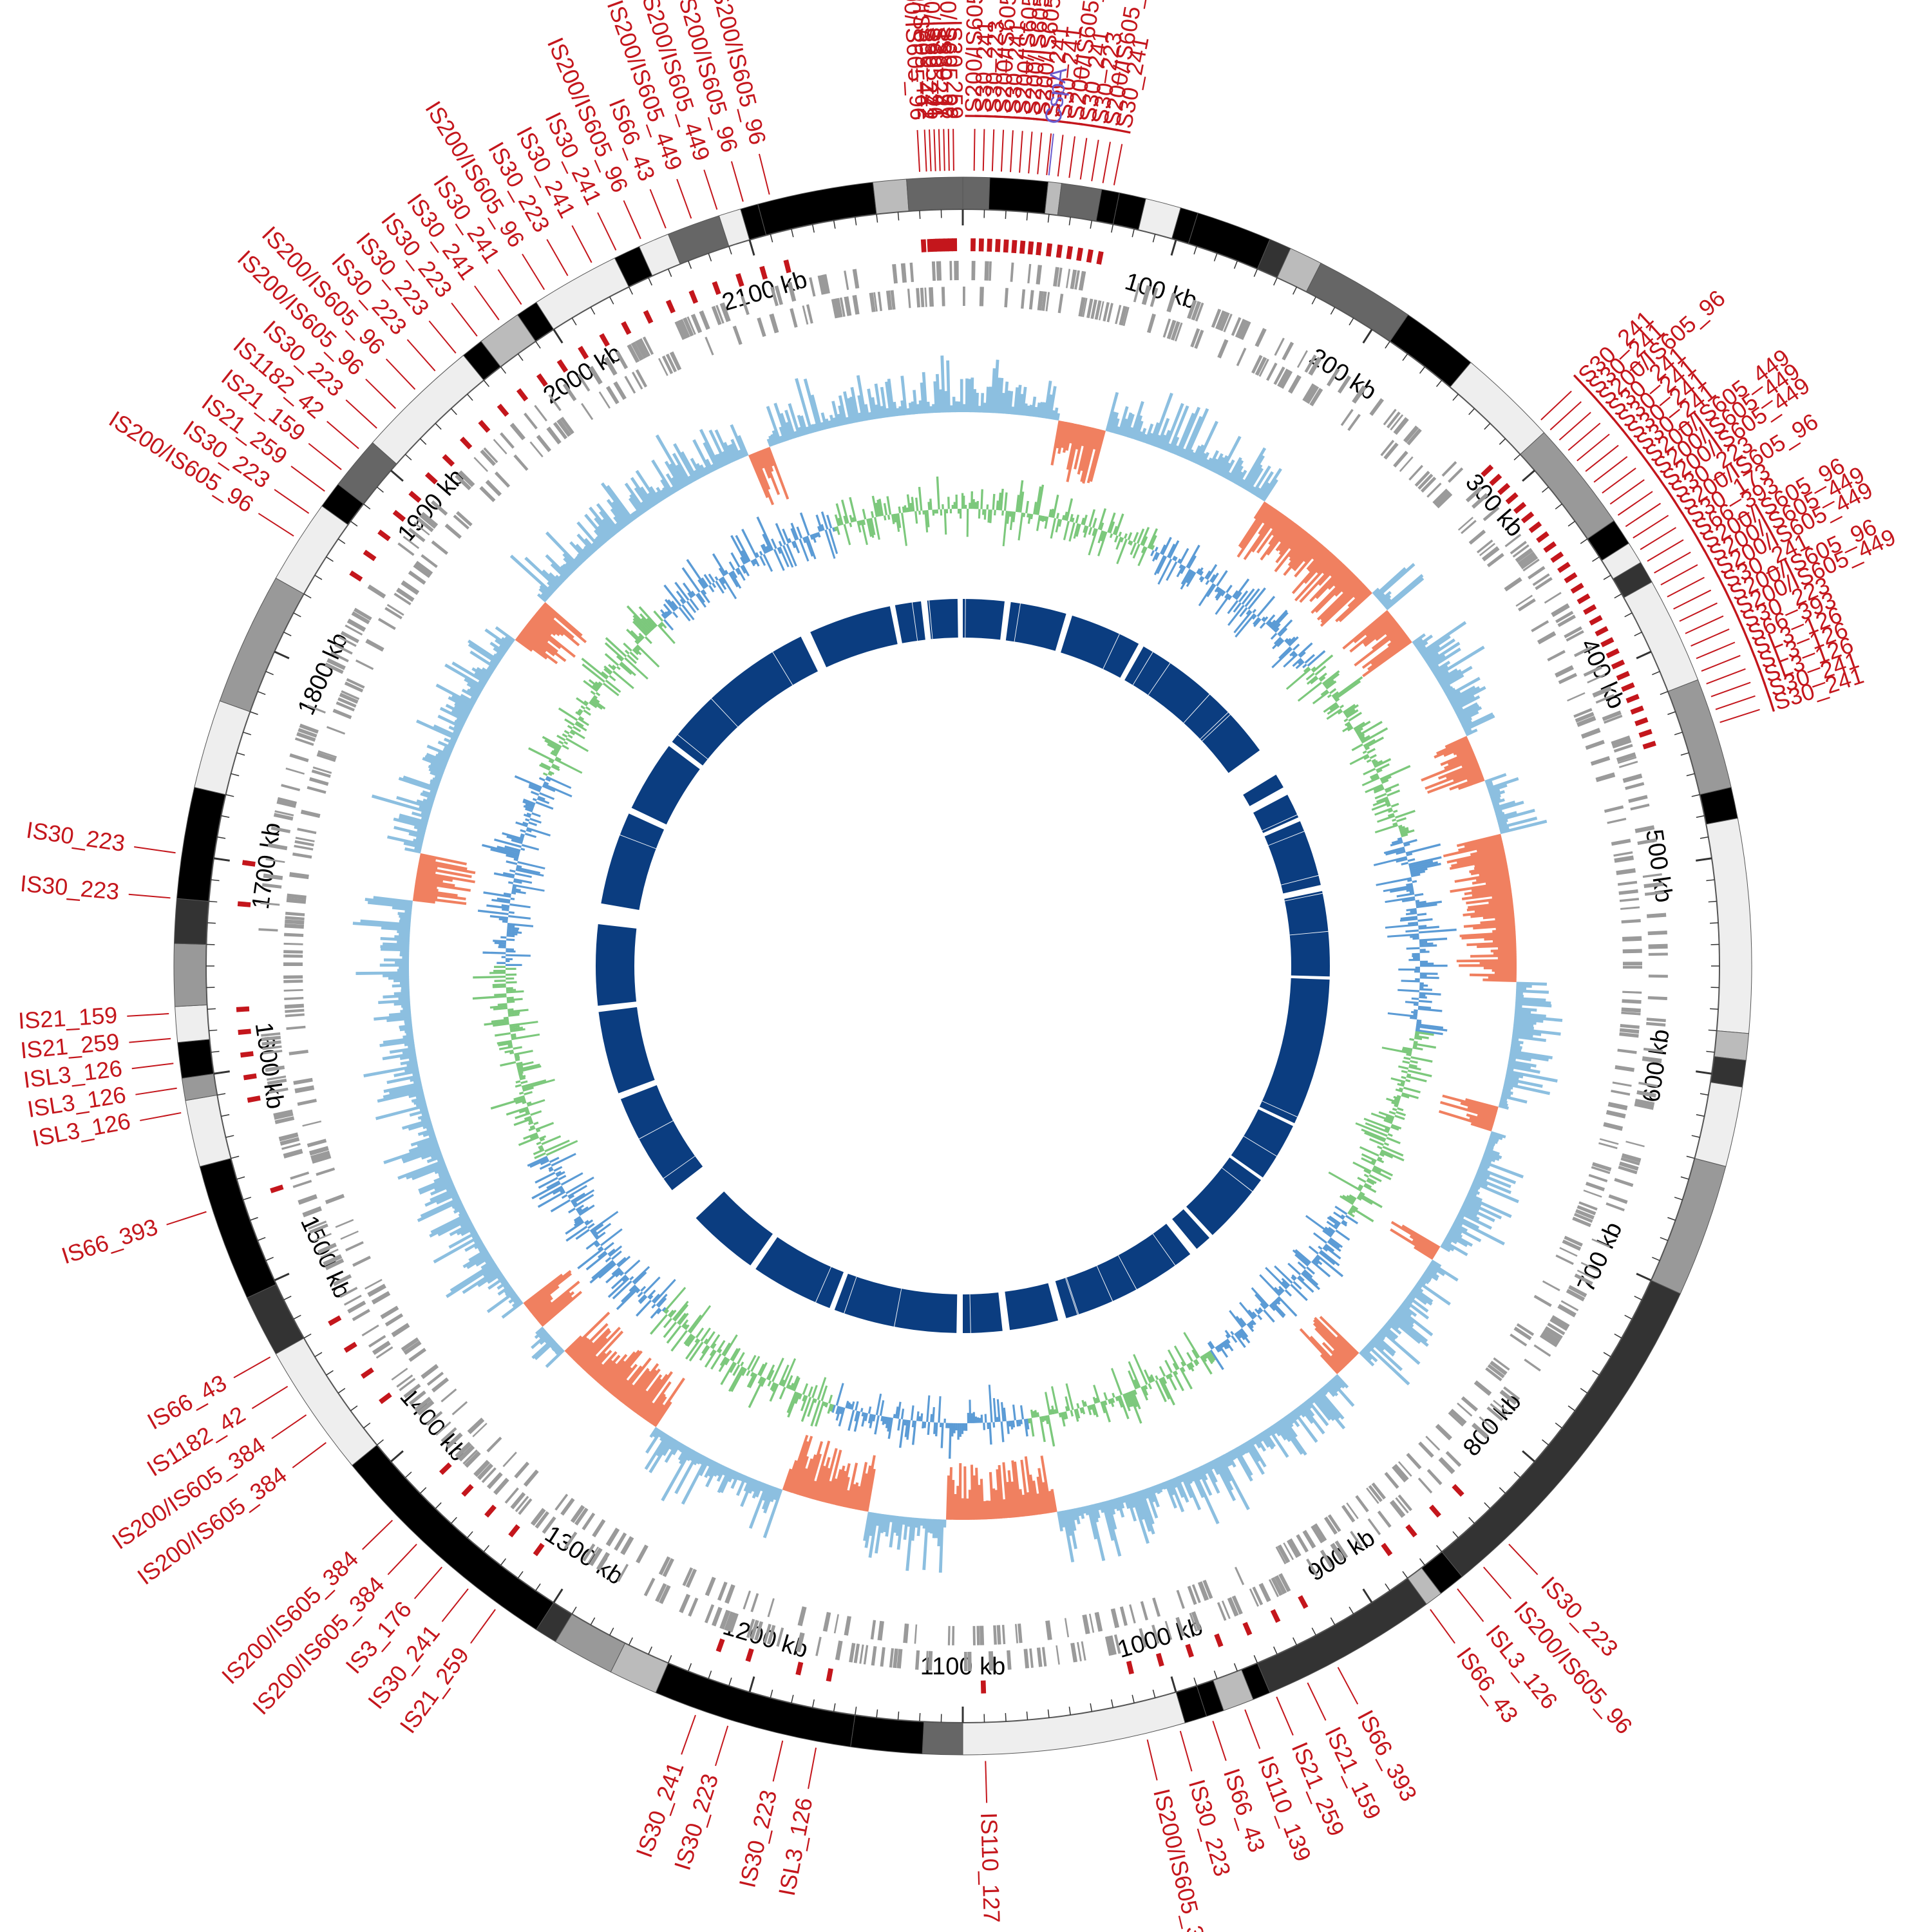  What do you see at coordinates (638, 842) in the screenshot?
I see `inner-band-separator` at bounding box center [638, 842].